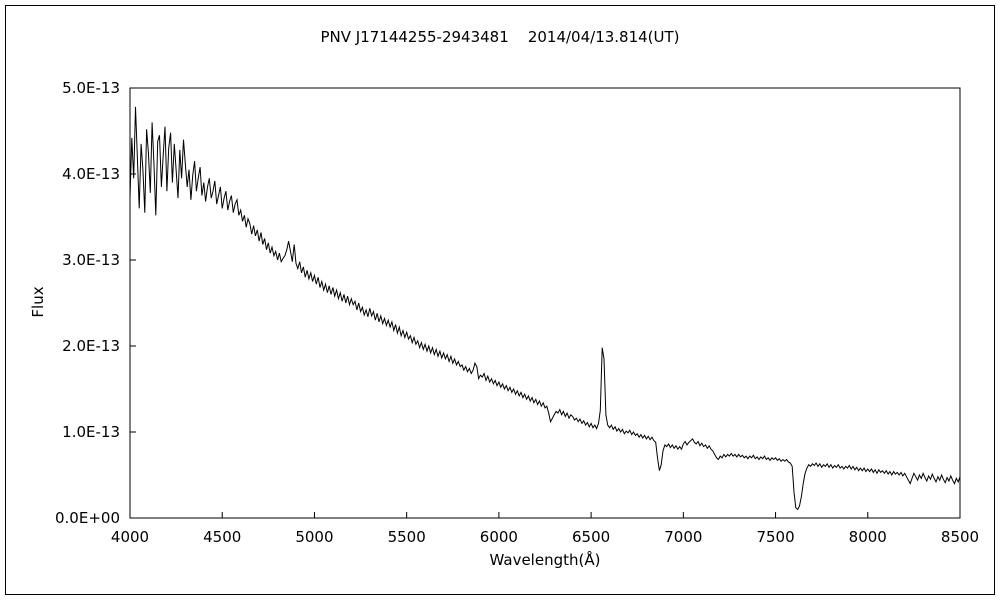 This screenshot has width=1000, height=600. I want to click on x-tick-label: 8500, so click(960, 537).